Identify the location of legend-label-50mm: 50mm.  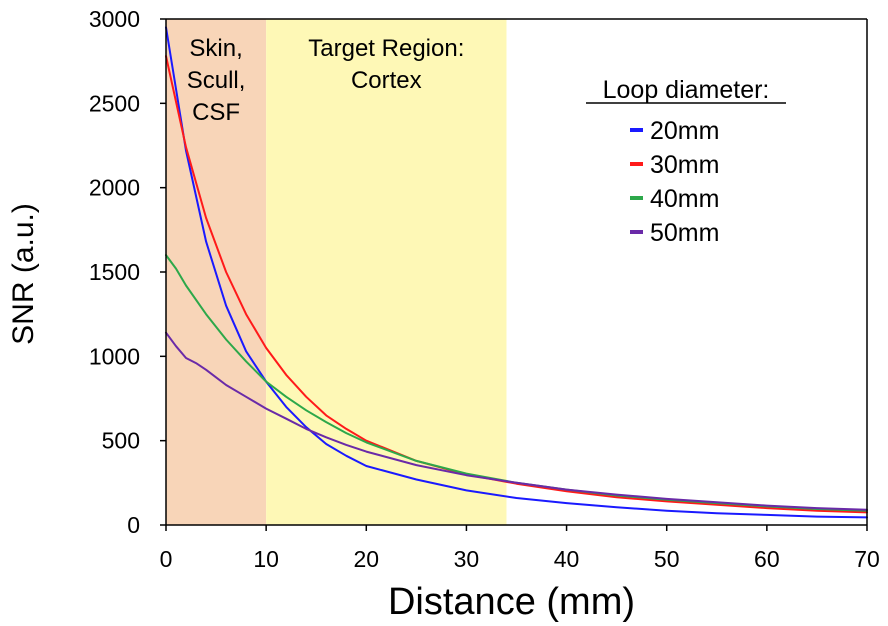
(684, 233).